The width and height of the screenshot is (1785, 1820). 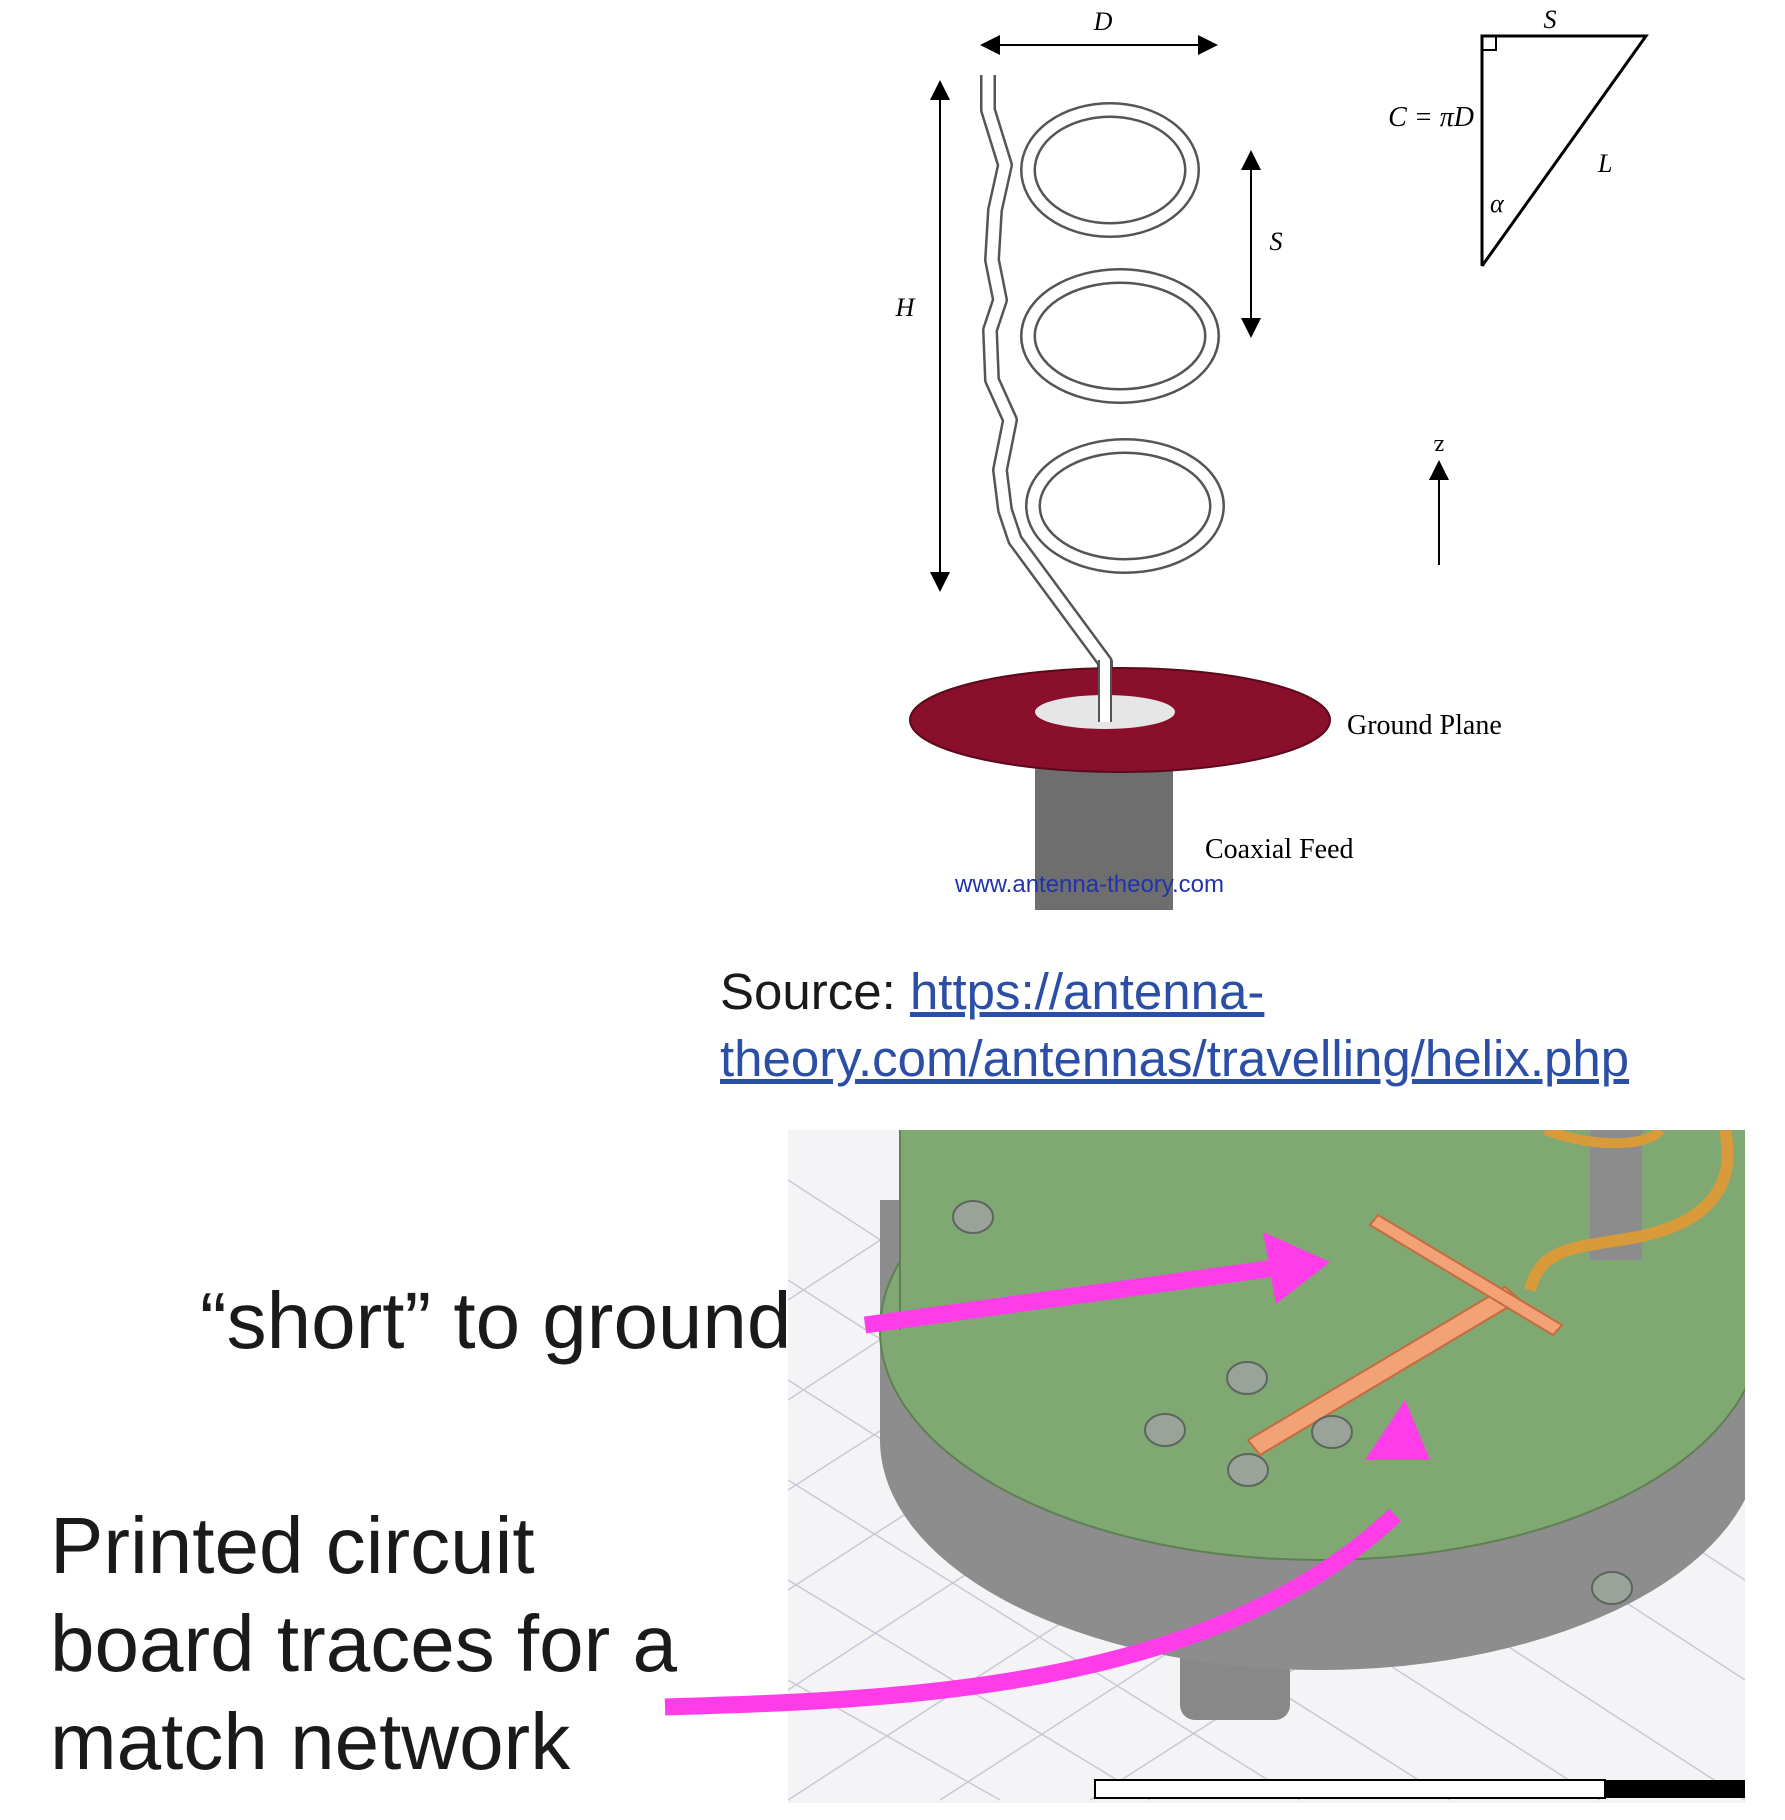 I want to click on label-h: H, so click(x=905, y=307).